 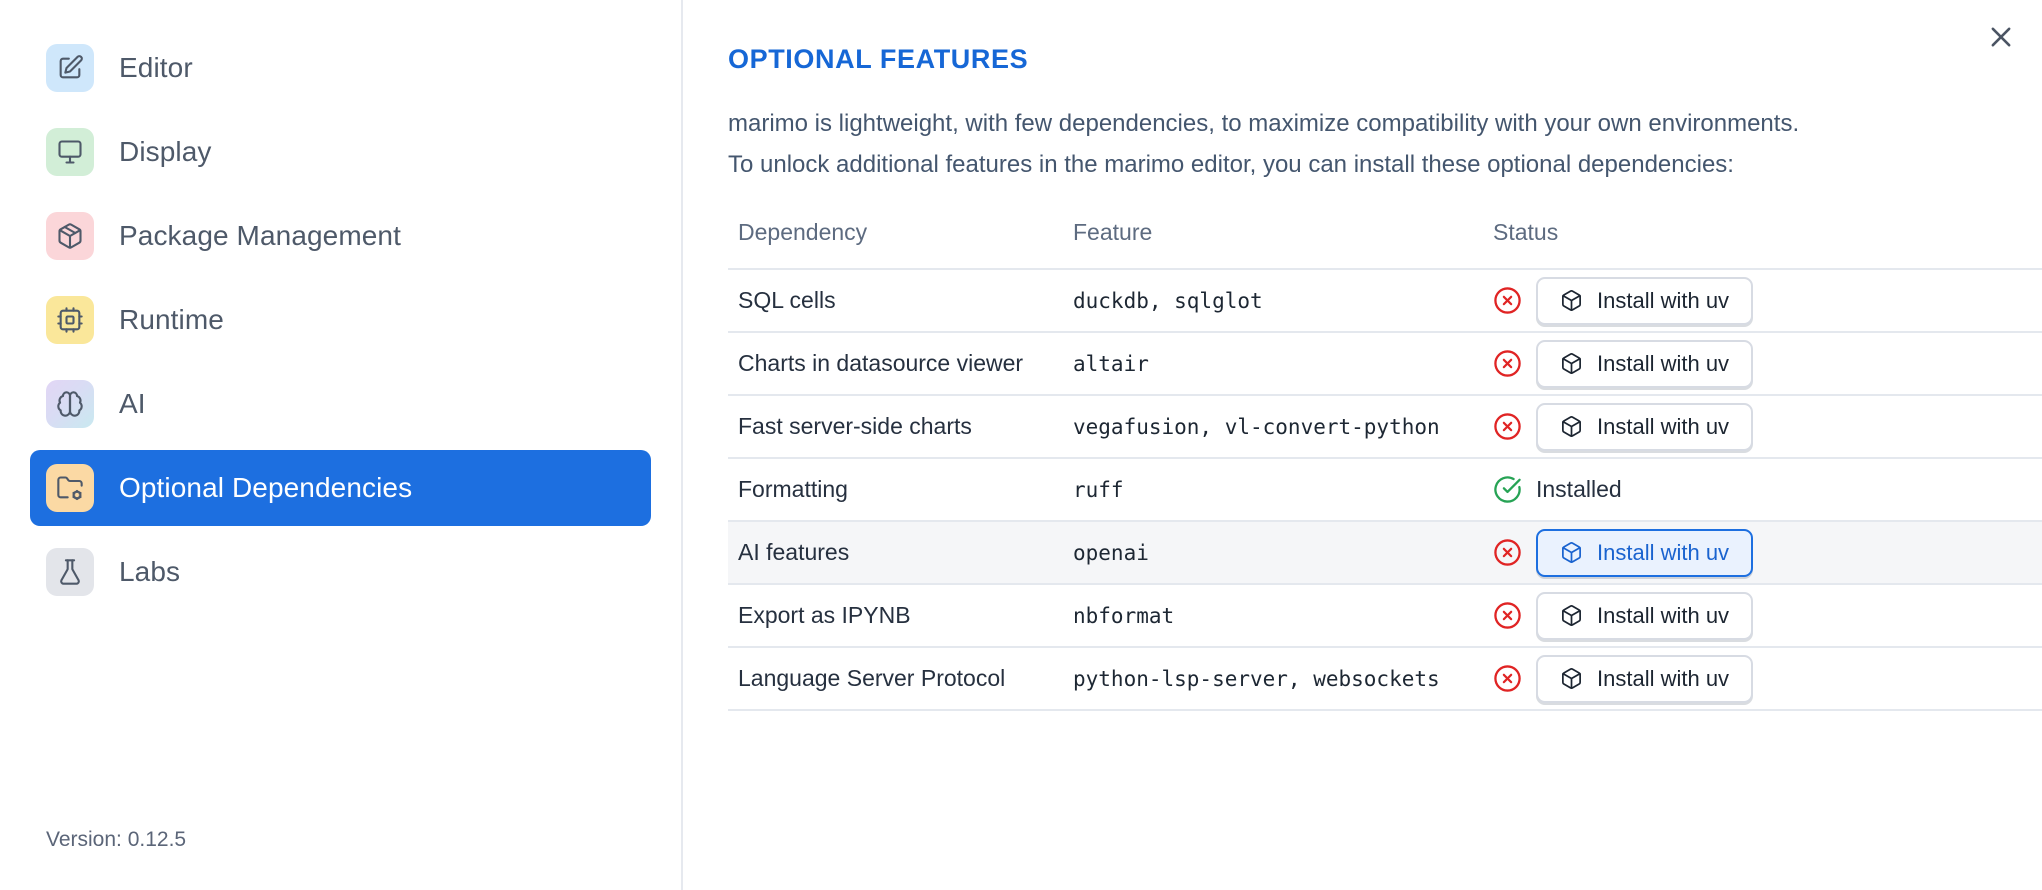 What do you see at coordinates (260, 235) in the screenshot?
I see `sidebar-item-label: Package Management` at bounding box center [260, 235].